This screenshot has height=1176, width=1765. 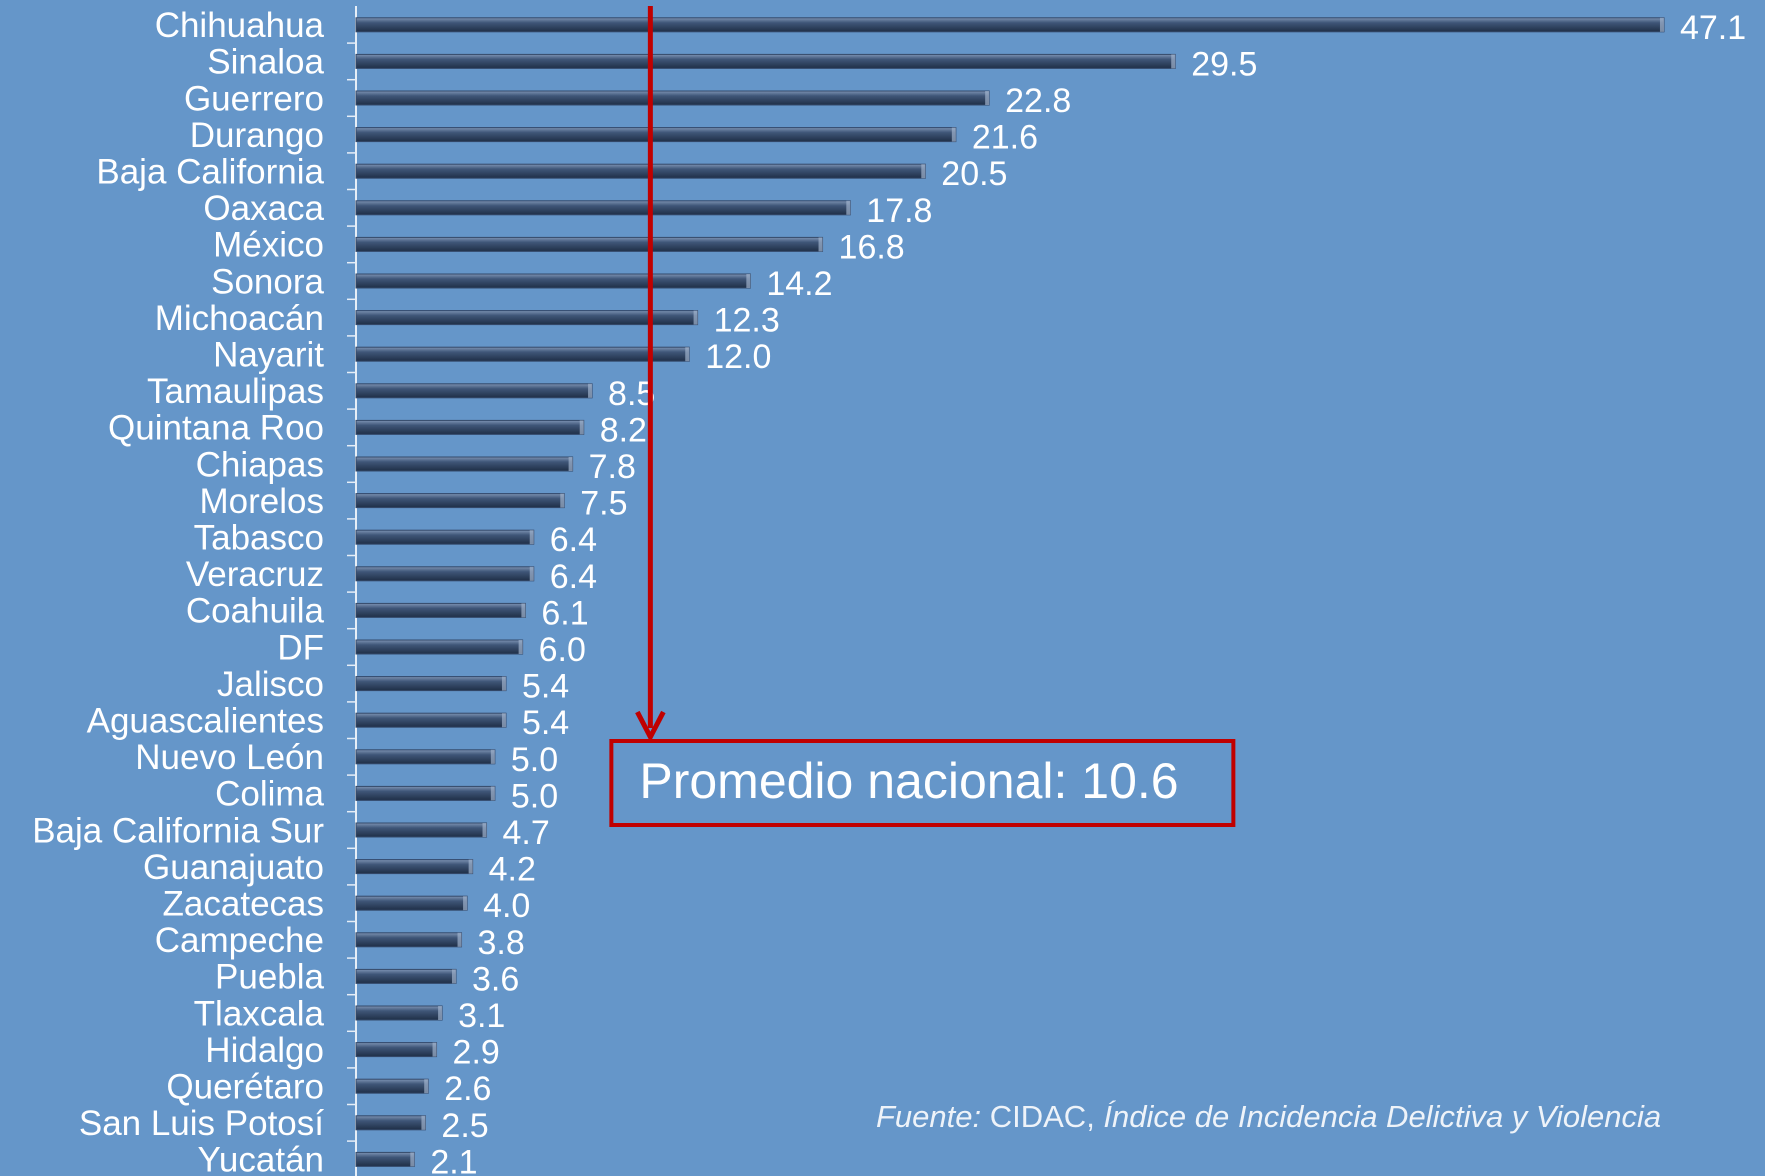 I want to click on value-label: 8.2, so click(x=623, y=430).